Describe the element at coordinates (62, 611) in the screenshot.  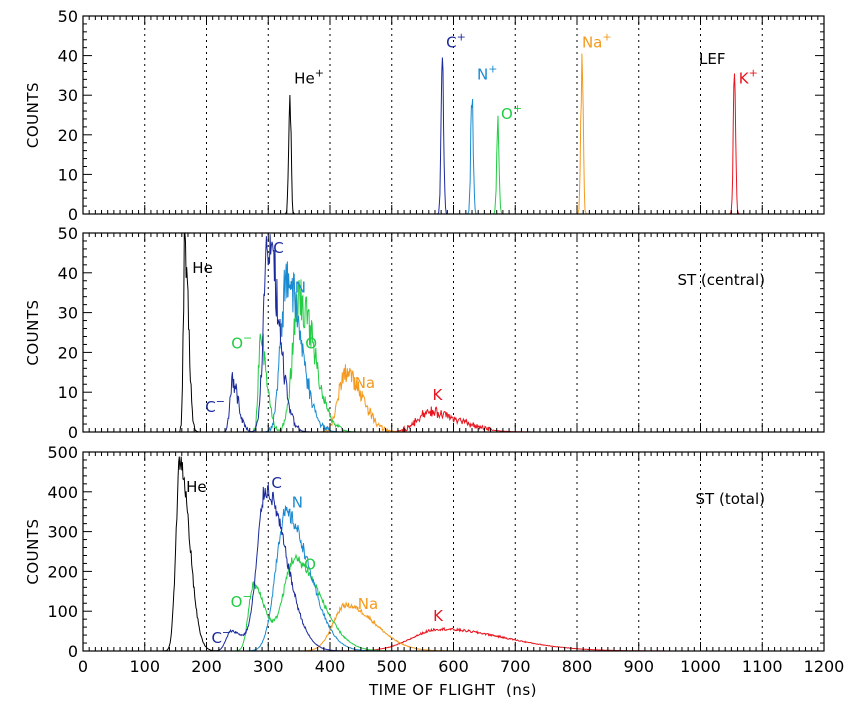
I see `y-tick-label: 100` at that location.